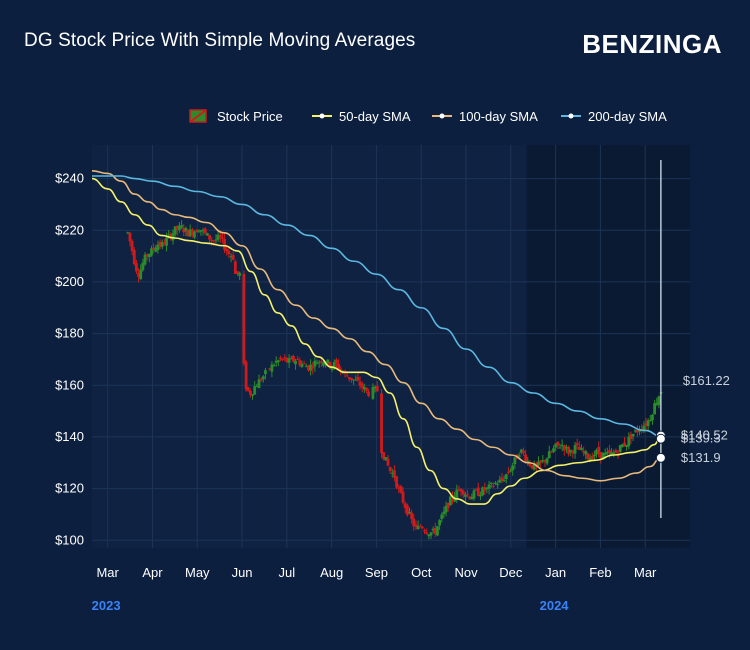 The height and width of the screenshot is (650, 750). What do you see at coordinates (627, 116) in the screenshot?
I see `legend-label: 200-day SMA` at bounding box center [627, 116].